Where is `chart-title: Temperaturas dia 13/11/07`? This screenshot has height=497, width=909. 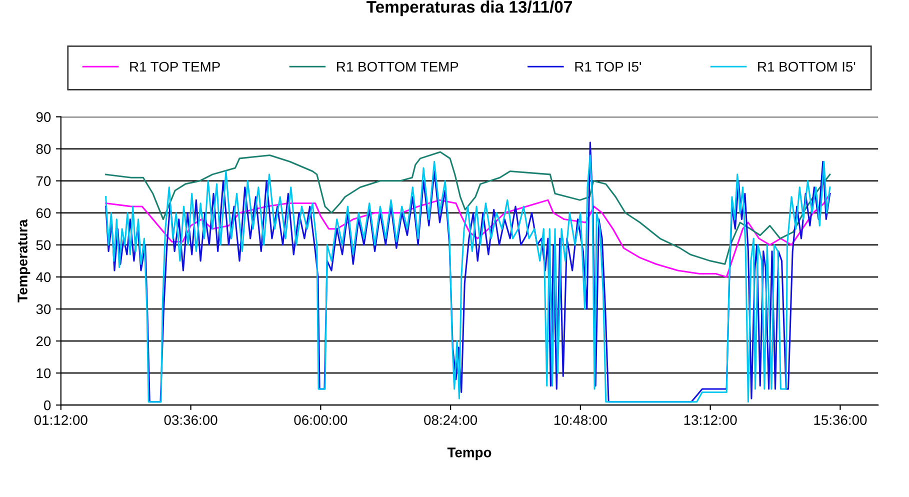
chart-title: Temperaturas dia 13/11/07 is located at coordinates (469, 8).